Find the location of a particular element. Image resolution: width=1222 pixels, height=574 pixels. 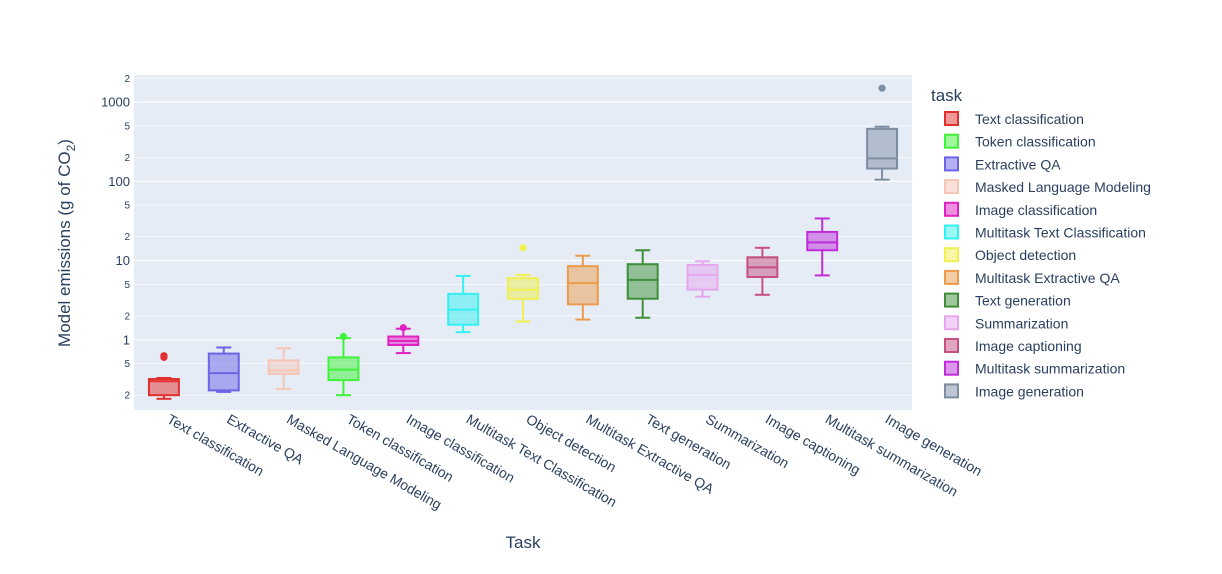

legend-item: Masked Language Modeling is located at coordinates (1047, 187).